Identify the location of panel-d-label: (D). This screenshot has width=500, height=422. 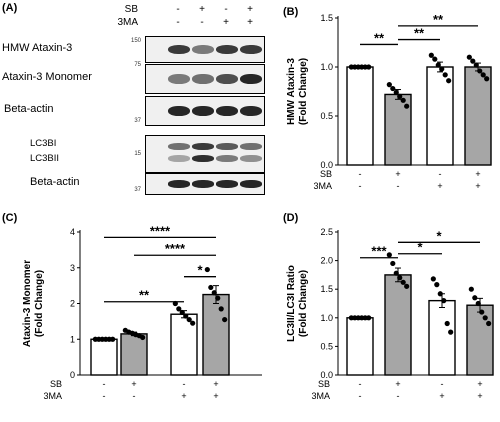
(291, 218).